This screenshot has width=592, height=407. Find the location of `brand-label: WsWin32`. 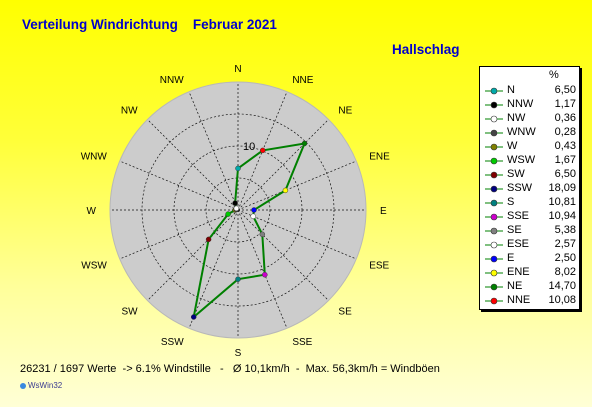

brand-label: WsWin32 is located at coordinates (41, 385).